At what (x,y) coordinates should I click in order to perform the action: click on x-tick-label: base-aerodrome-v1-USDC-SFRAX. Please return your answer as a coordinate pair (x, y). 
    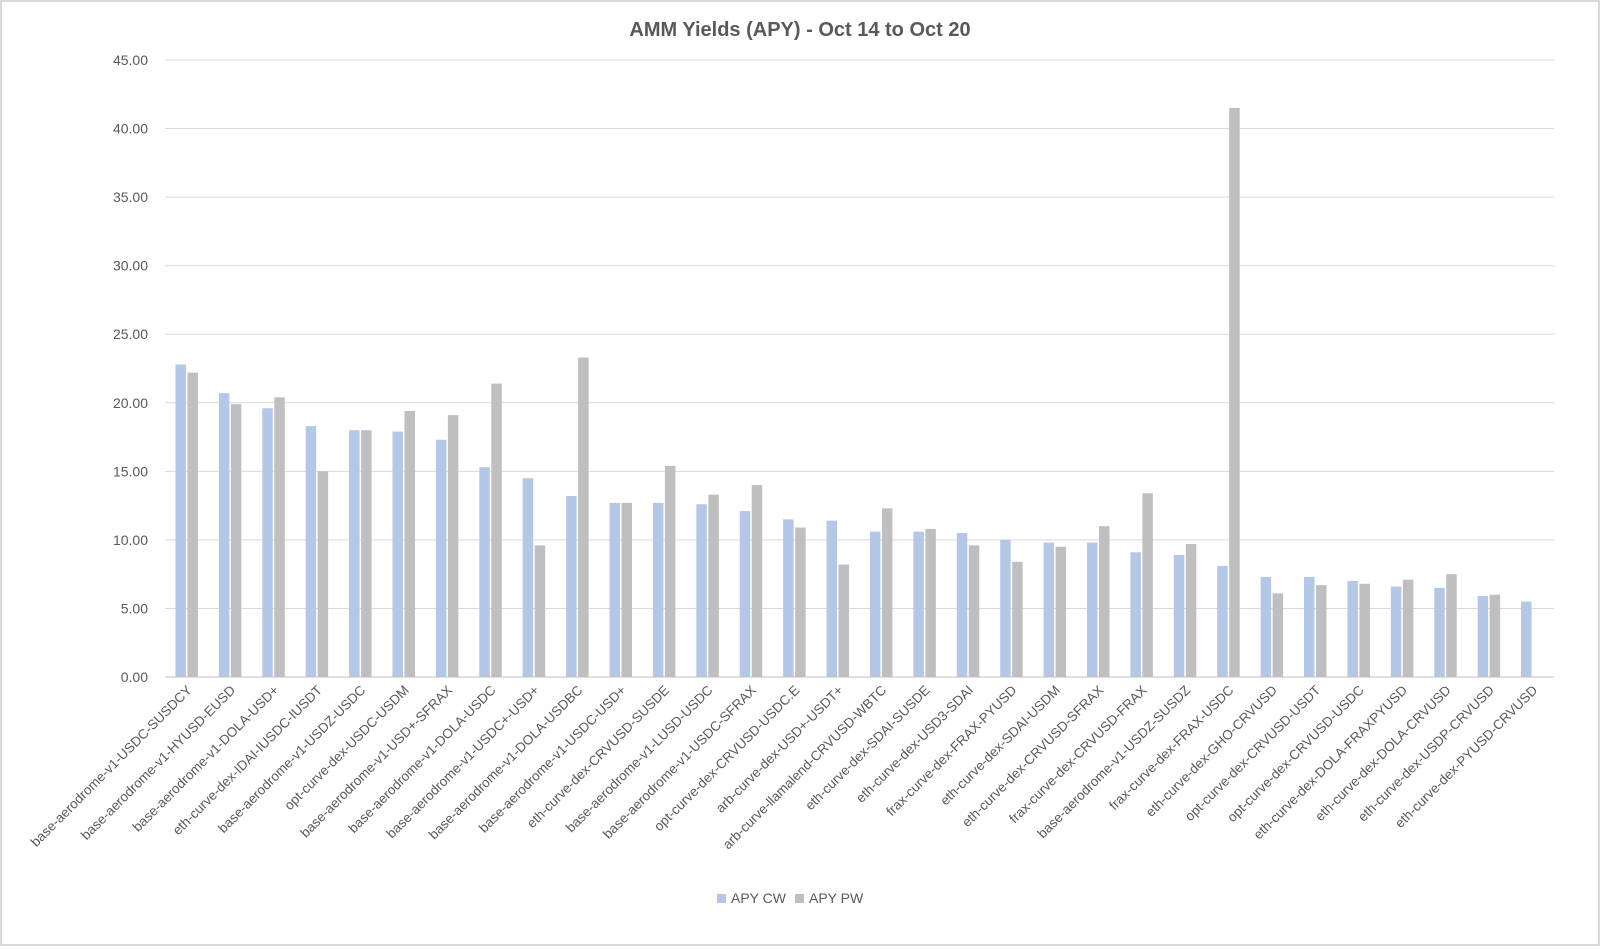
    Looking at the image, I should click on (679, 762).